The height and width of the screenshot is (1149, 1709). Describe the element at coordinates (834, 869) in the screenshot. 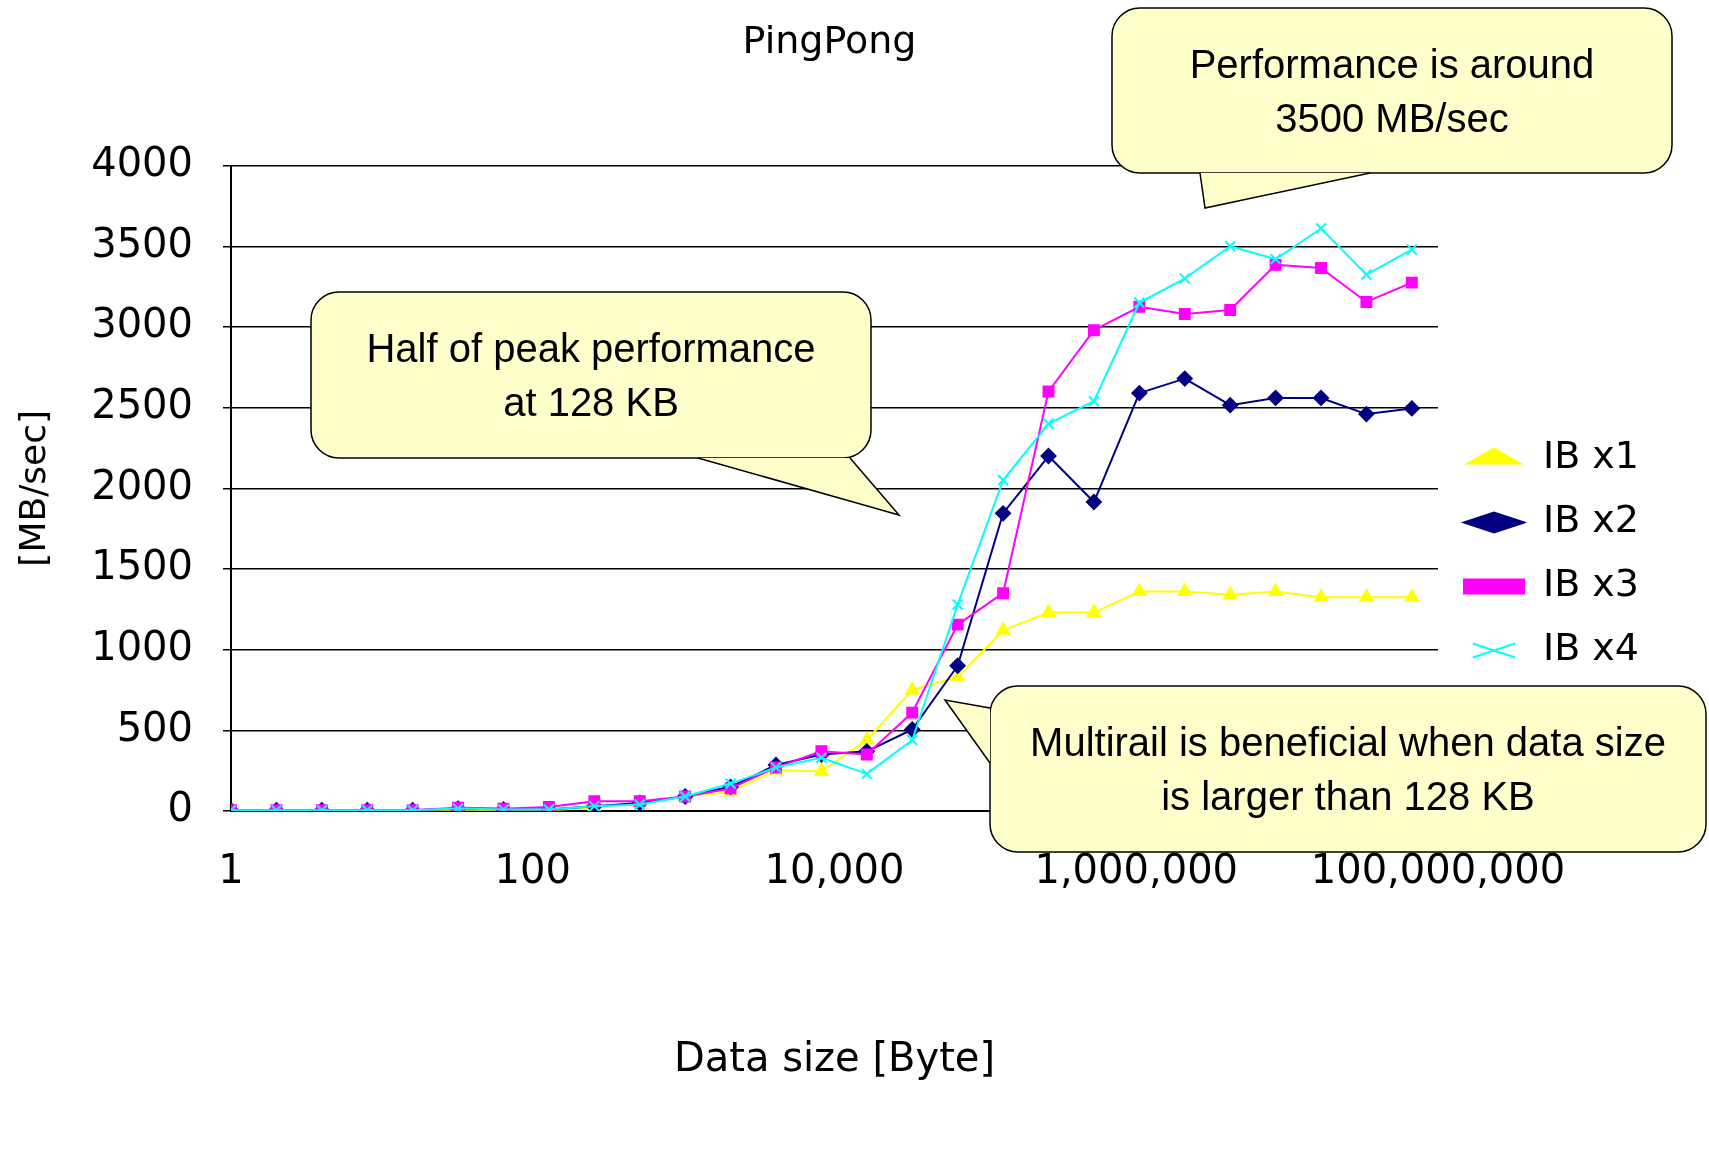

I see `x-tick-label: 10,000` at that location.